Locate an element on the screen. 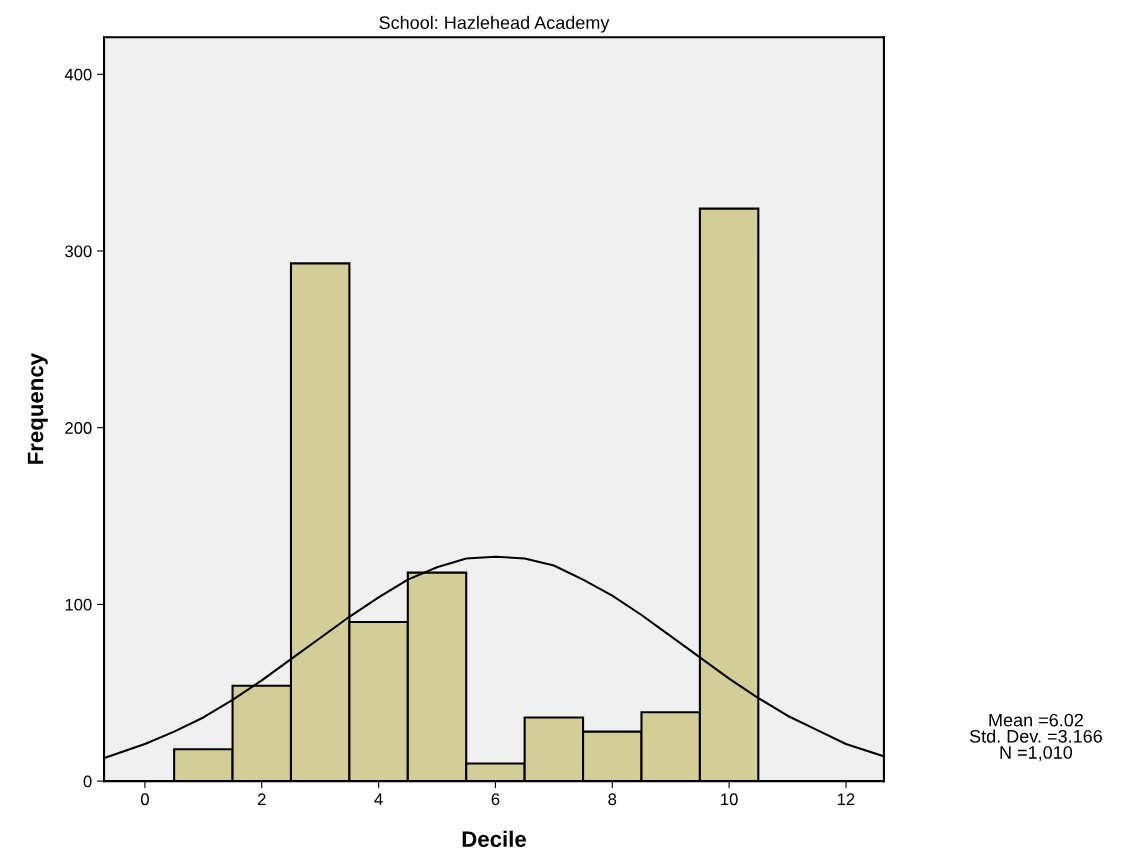  x-tick-label: 12 is located at coordinates (846, 799).